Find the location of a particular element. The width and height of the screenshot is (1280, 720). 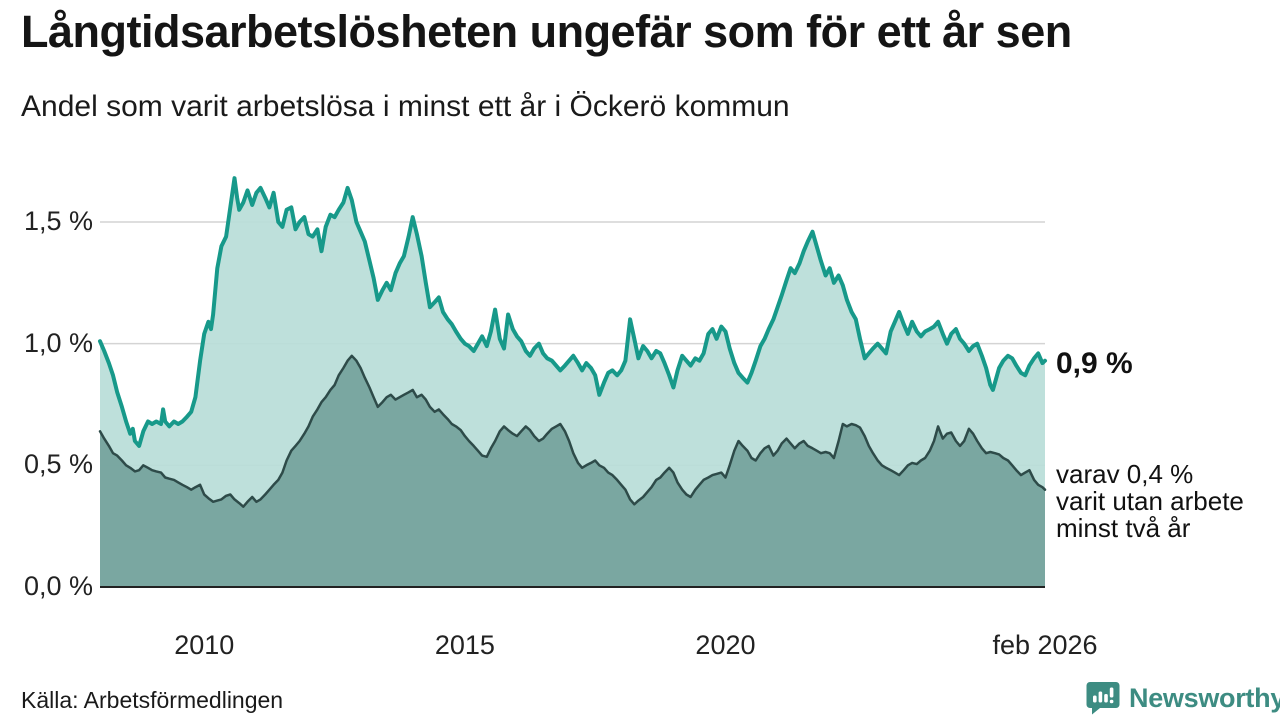

x-tick-label: 2010 is located at coordinates (204, 645).